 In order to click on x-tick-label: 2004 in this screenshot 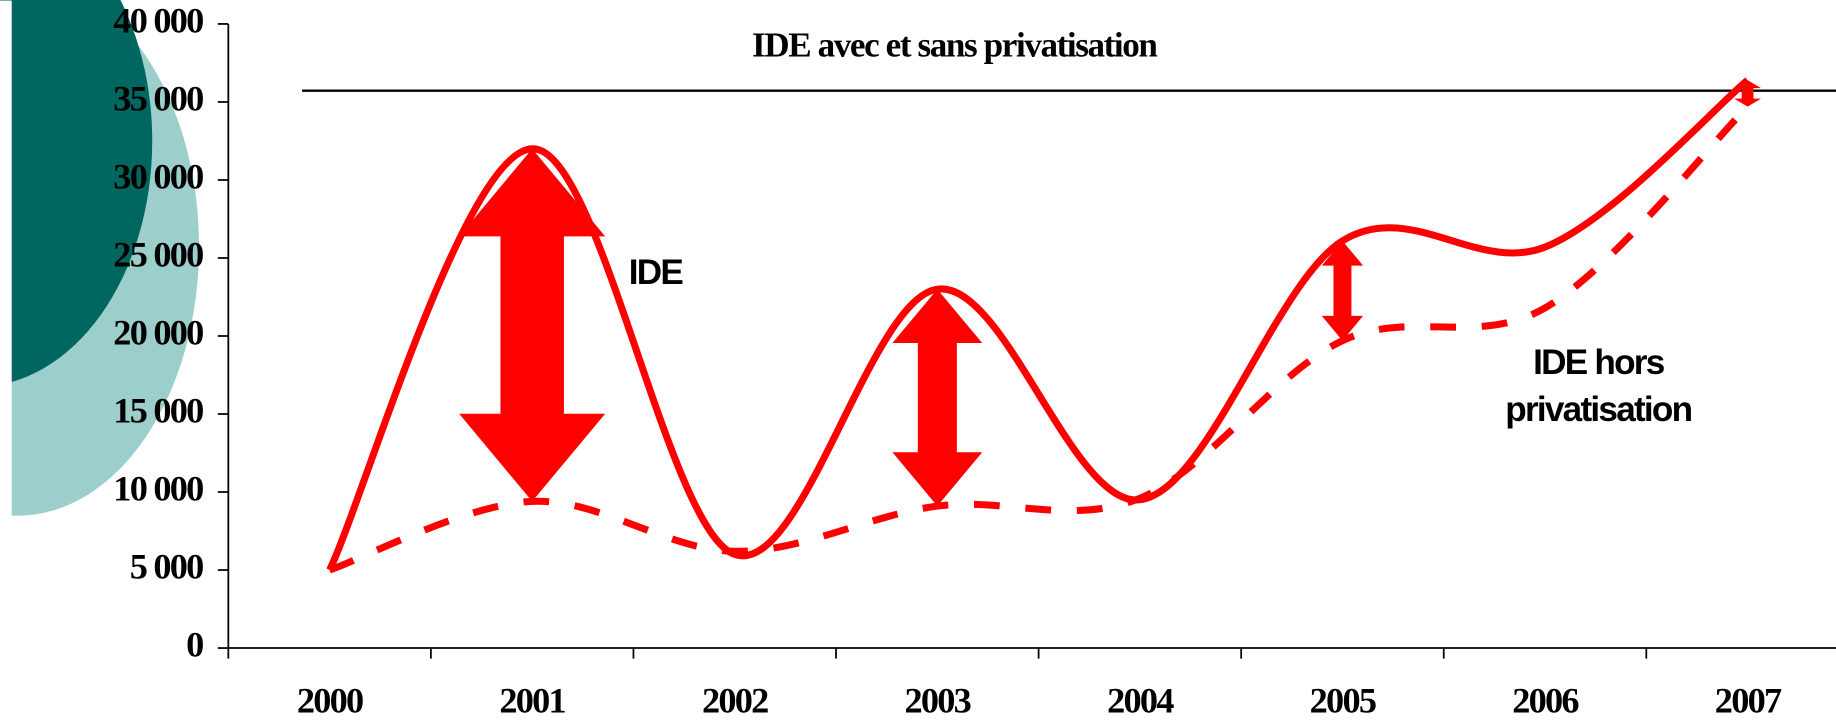, I will do `click(1140, 700)`.